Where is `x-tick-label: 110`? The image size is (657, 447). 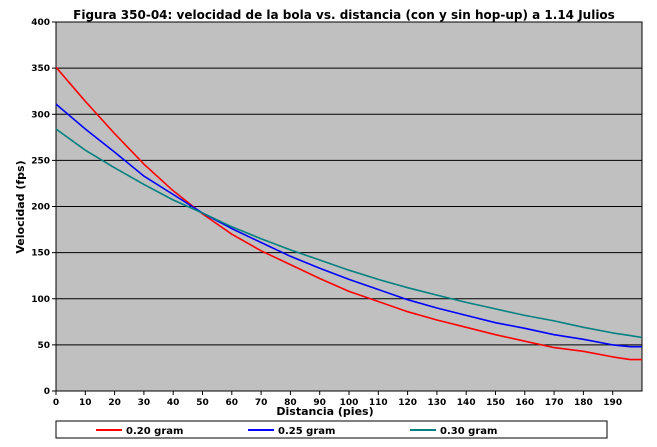 x-tick-label: 110 is located at coordinates (378, 403).